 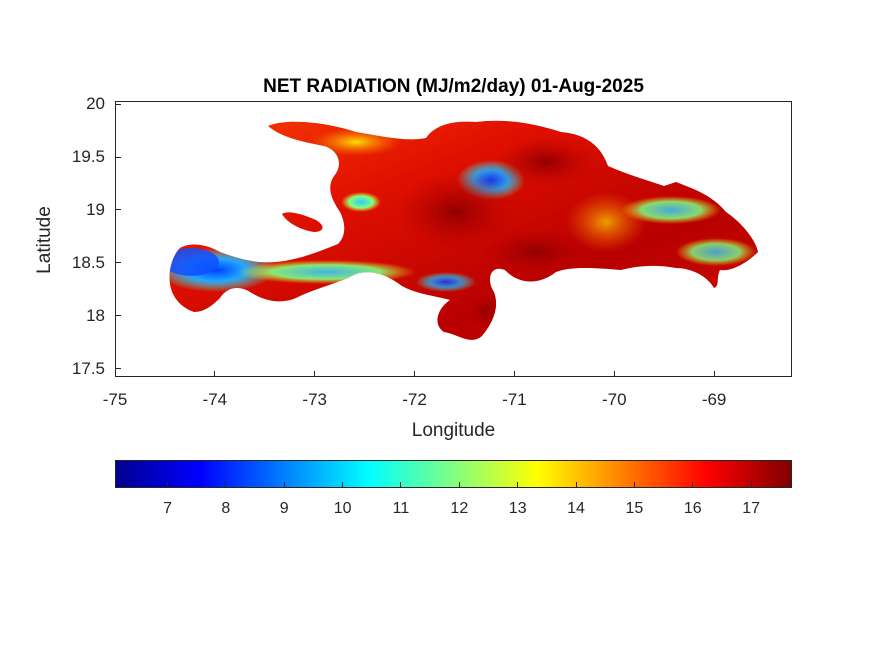 I want to click on colorbar-tick-label: 10, so click(x=342, y=508).